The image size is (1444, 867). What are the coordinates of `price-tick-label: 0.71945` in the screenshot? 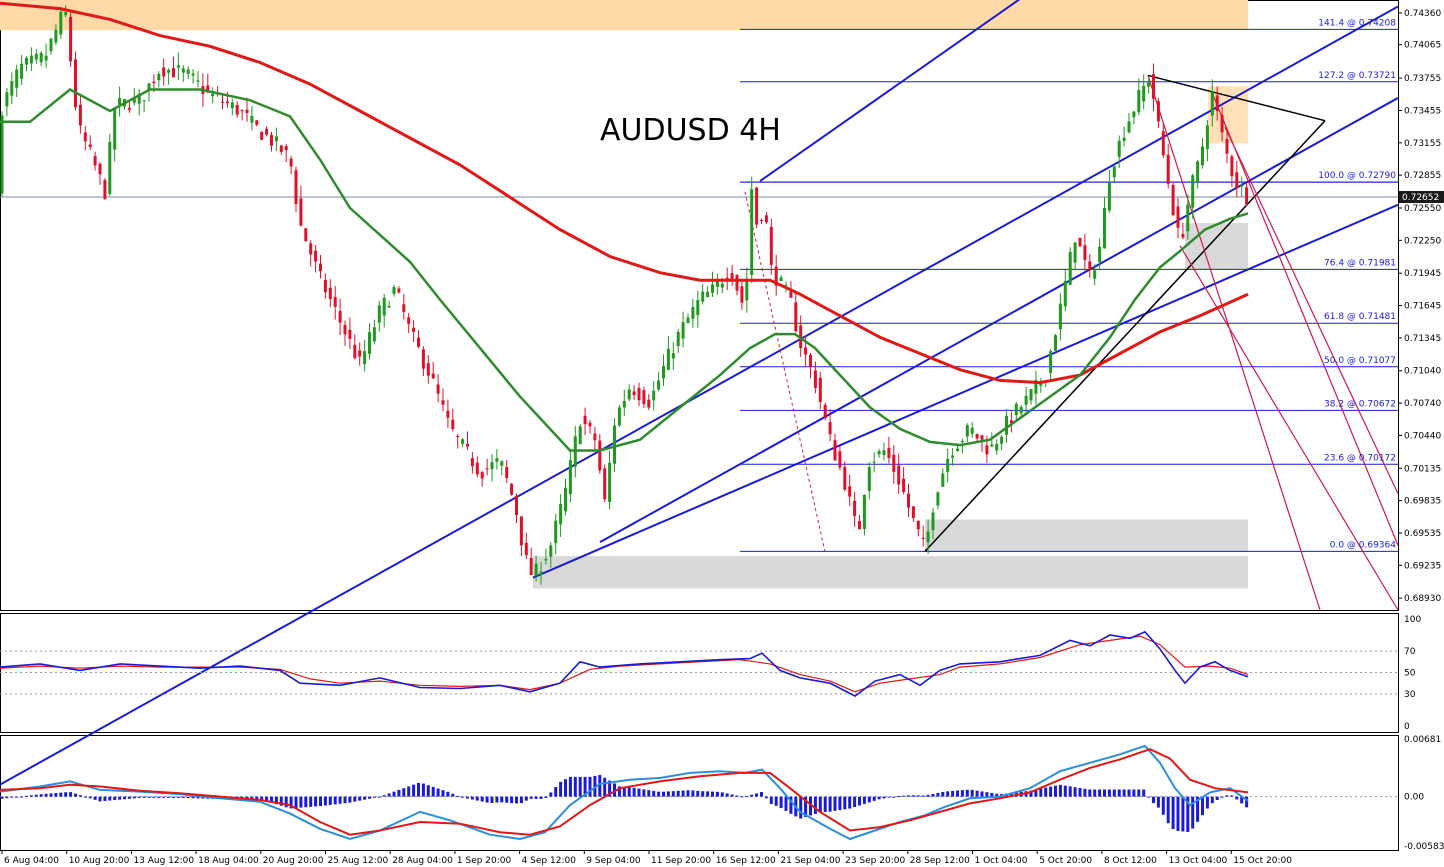 It's located at (1422, 274).